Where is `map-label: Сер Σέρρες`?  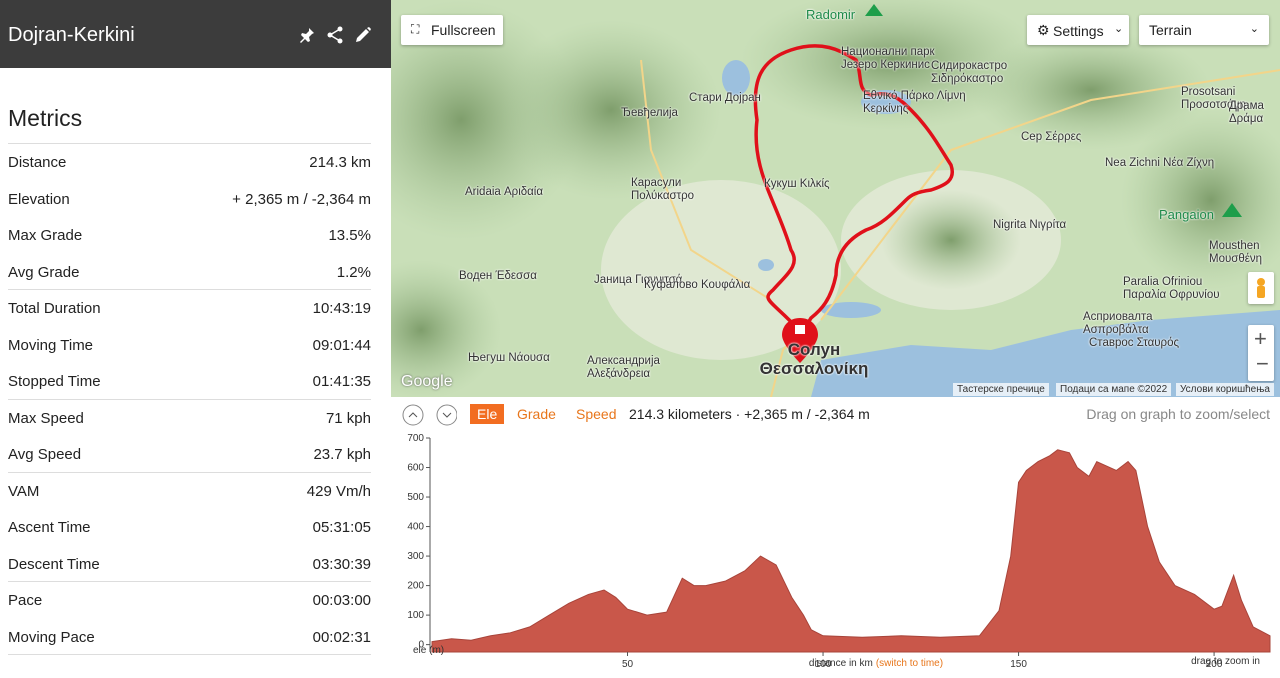 map-label: Сер Σέρρες is located at coordinates (1051, 137).